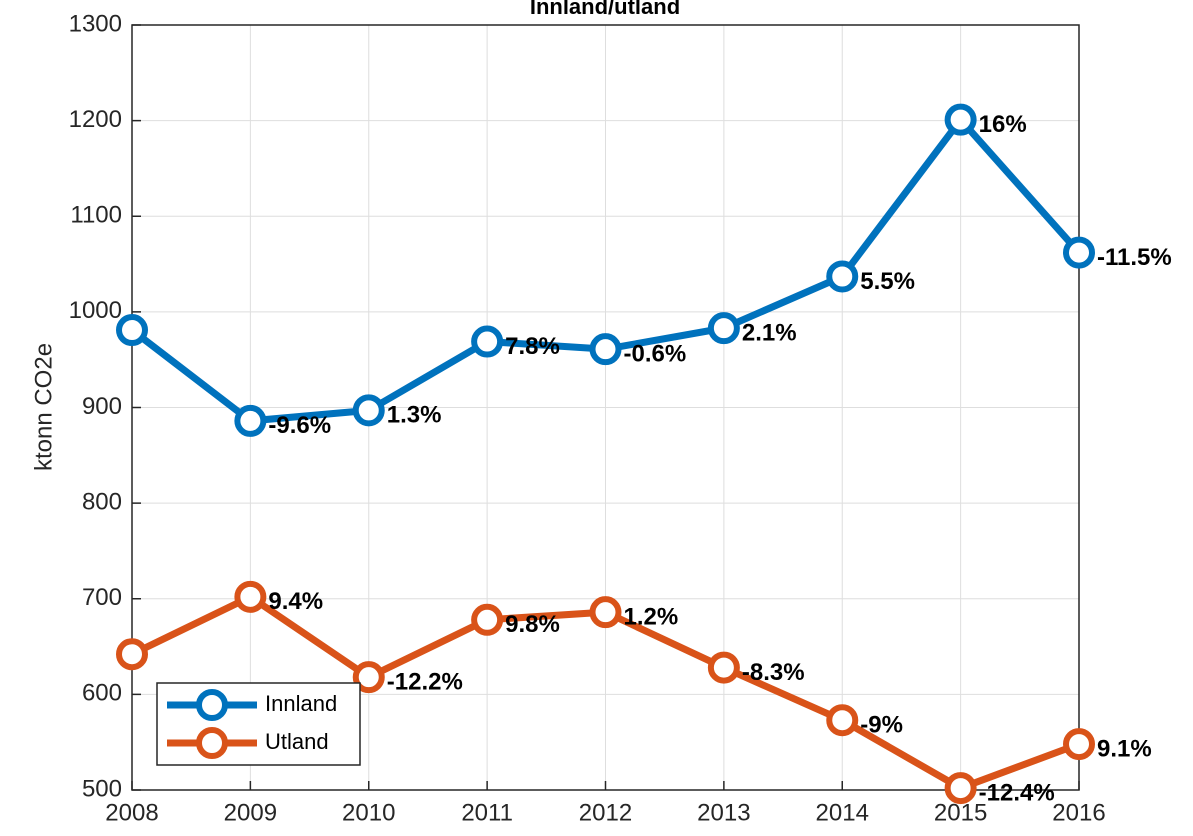 The height and width of the screenshot is (836, 1193). Describe the element at coordinates (487, 812) in the screenshot. I see `x-tick-label: 2011` at that location.